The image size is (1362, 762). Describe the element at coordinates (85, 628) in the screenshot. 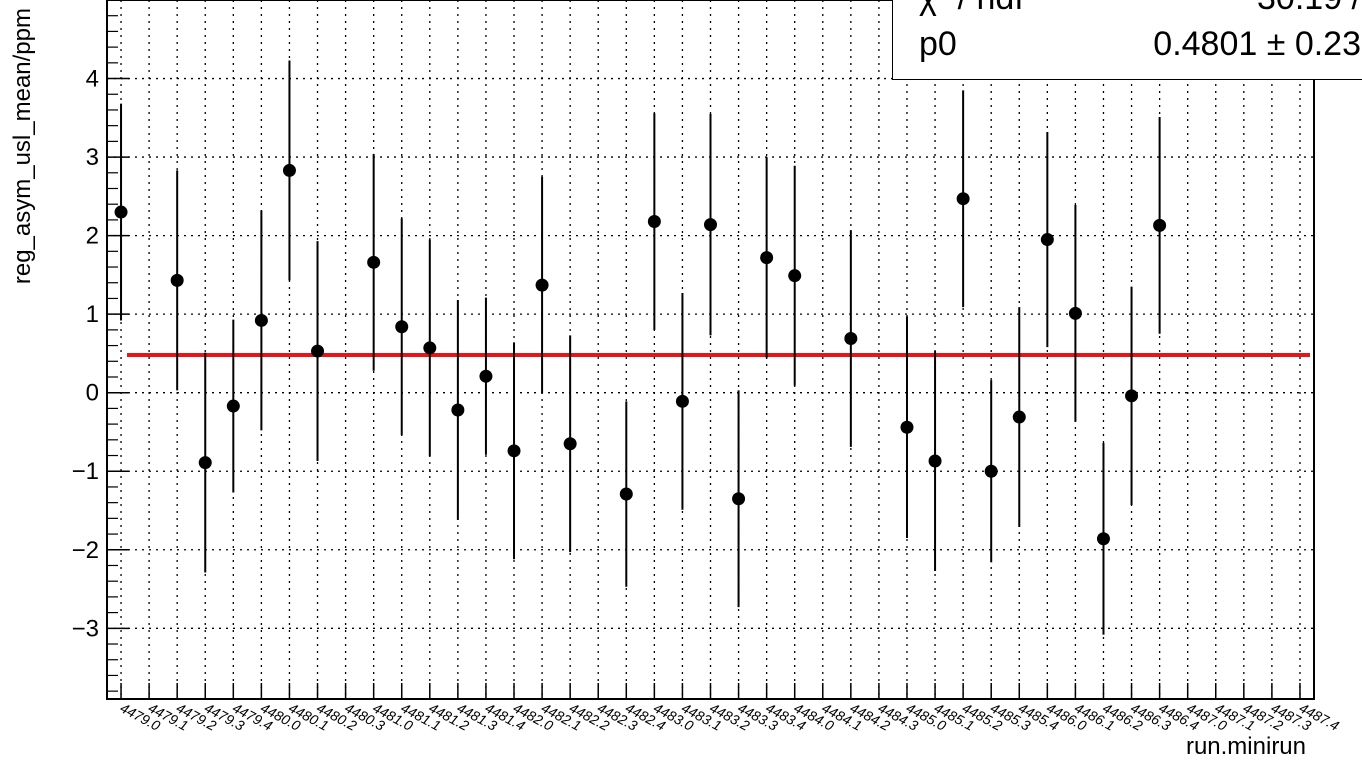

I see `y-tick-label: −3` at that location.